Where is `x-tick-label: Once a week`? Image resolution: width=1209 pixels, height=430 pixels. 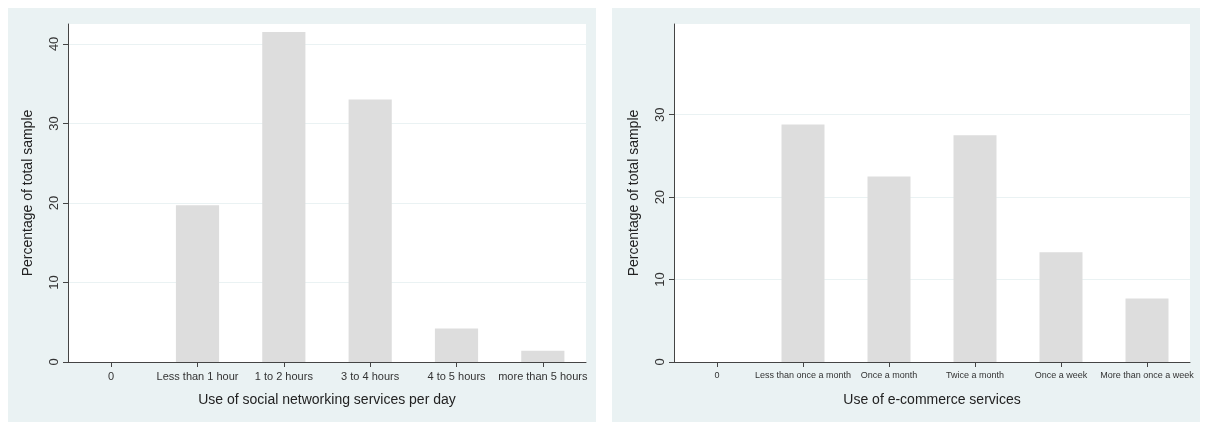
x-tick-label: Once a week is located at coordinates (1061, 374).